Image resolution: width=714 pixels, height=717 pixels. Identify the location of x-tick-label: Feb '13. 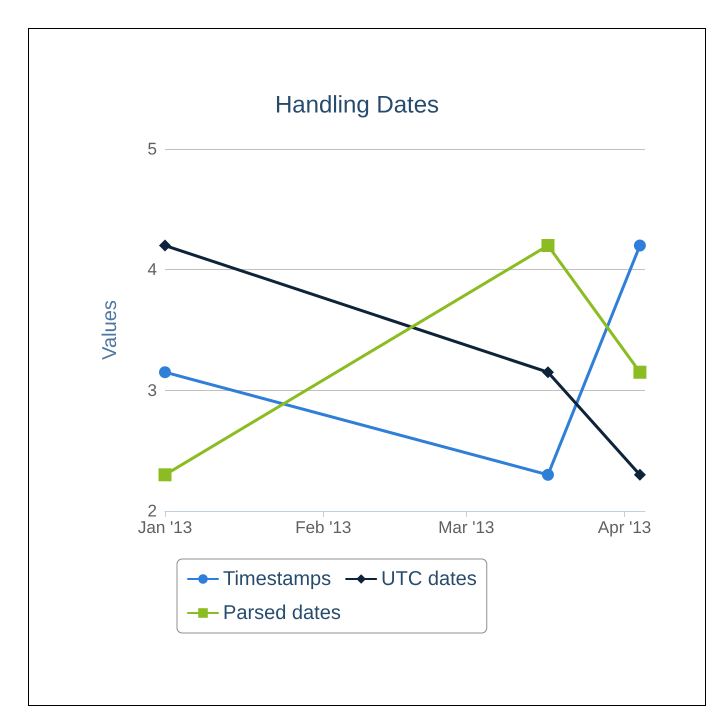
(323, 527).